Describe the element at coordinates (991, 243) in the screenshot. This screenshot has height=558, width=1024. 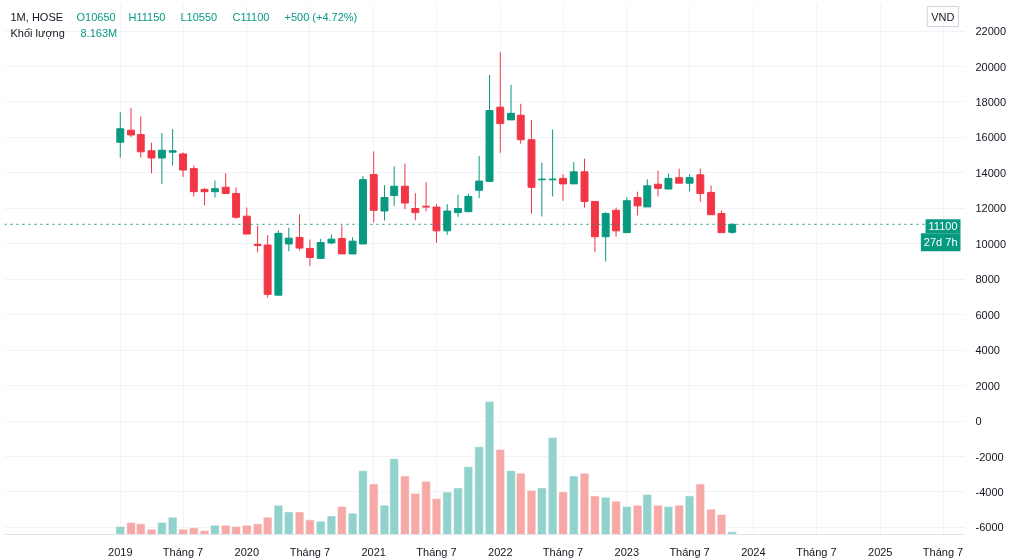
I see `y-tick-label: 10000` at that location.